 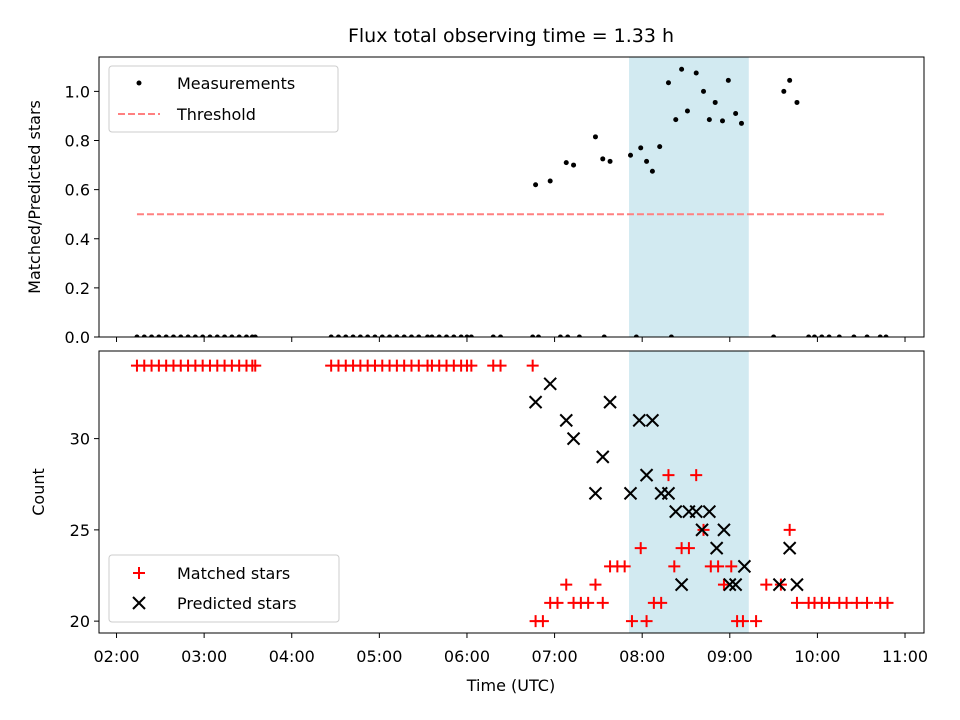 I want to click on top-ytick-label: 0.4, so click(x=77, y=239).